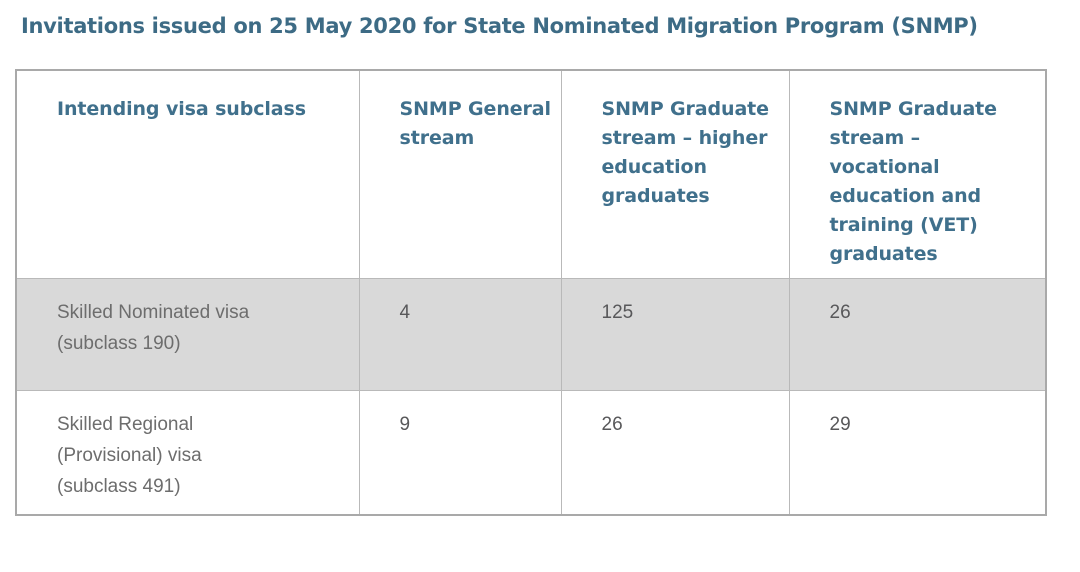  Describe the element at coordinates (675, 334) in the screenshot. I see `cell-higher-education-count-subclass-190: 125` at that location.